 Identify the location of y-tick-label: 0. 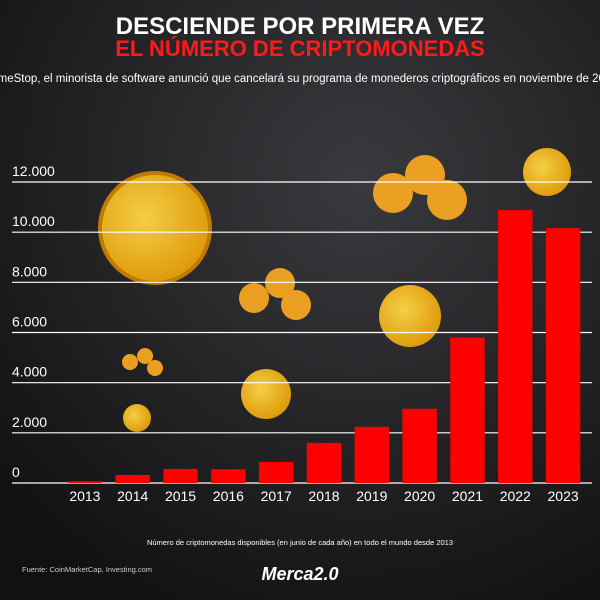
(16, 472).